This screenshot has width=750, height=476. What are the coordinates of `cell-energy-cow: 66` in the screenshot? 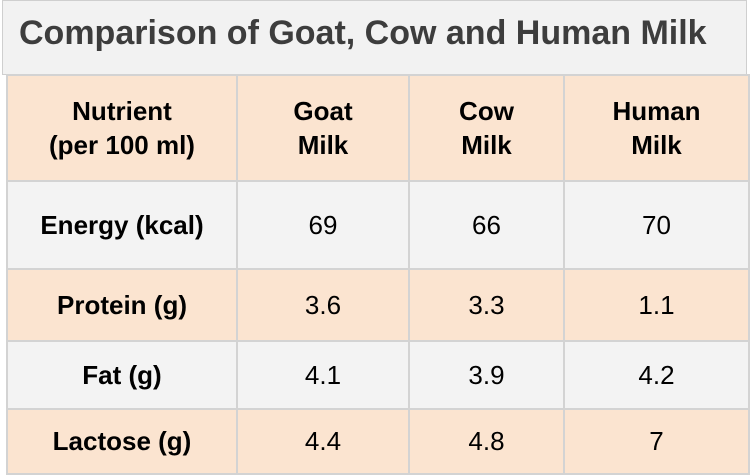 It's located at (486, 225).